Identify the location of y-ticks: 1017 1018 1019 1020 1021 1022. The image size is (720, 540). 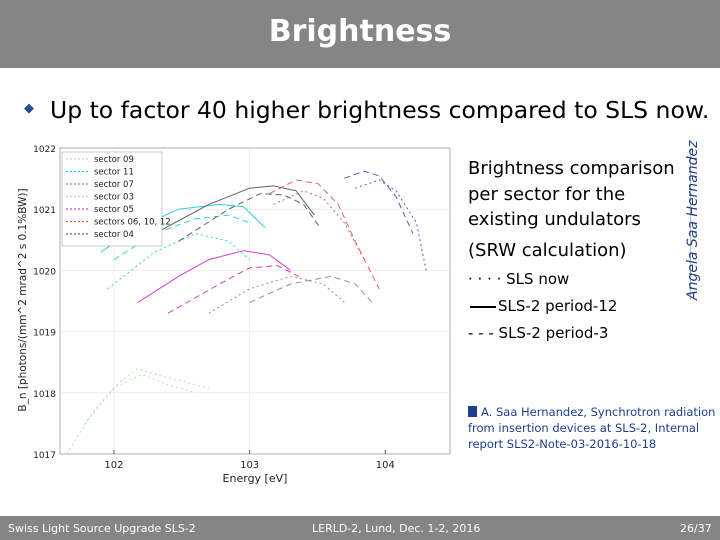
(44, 303).